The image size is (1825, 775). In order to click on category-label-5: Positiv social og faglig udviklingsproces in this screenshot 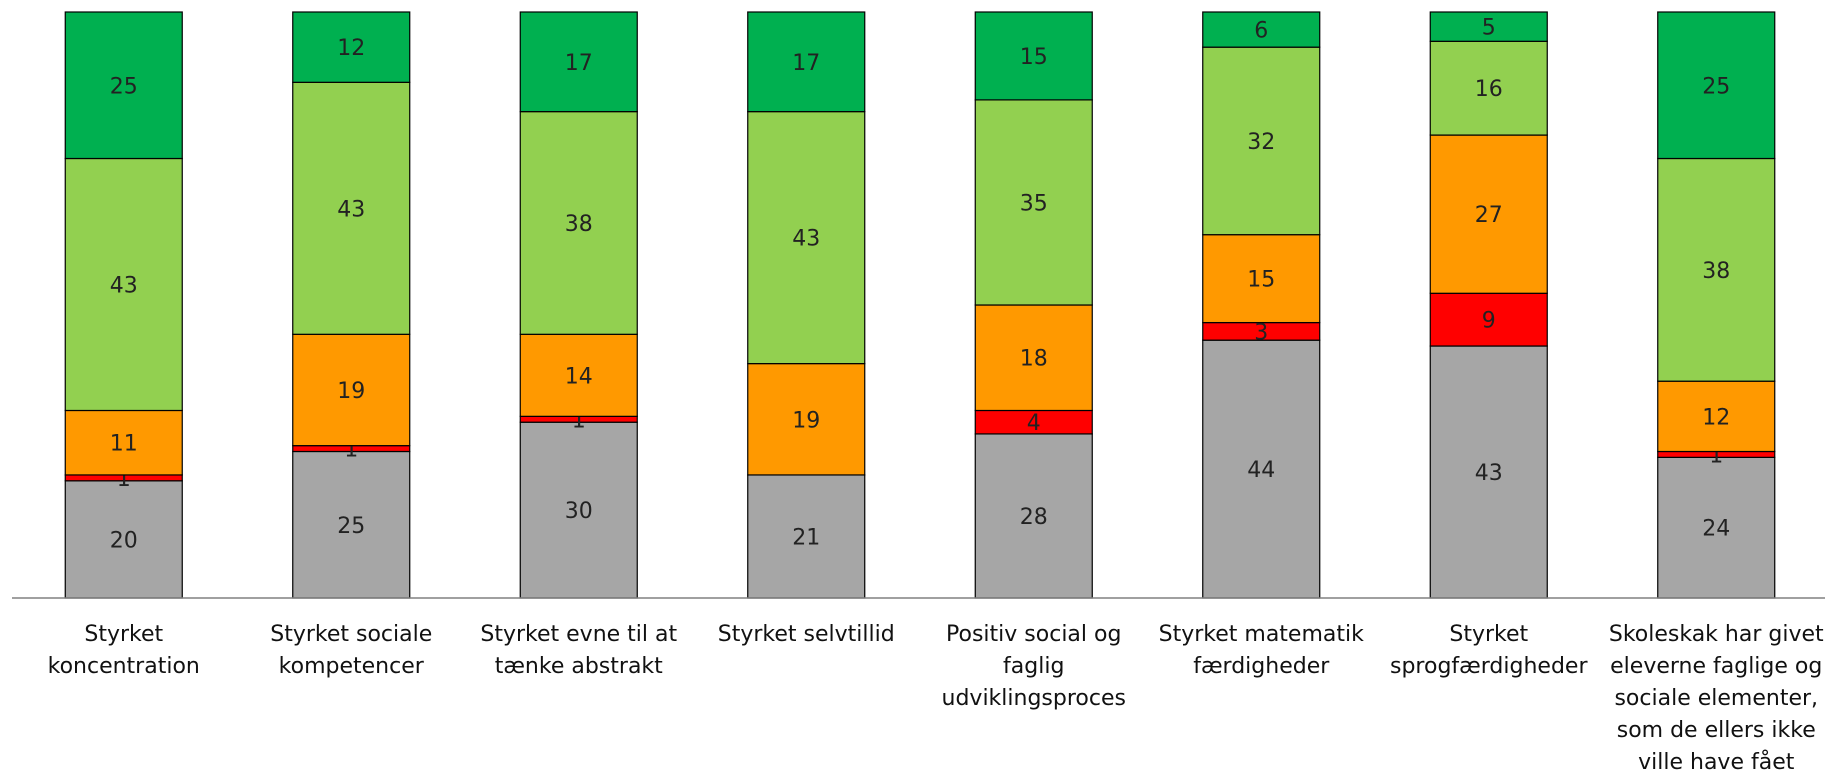, I will do `click(1034, 666)`.